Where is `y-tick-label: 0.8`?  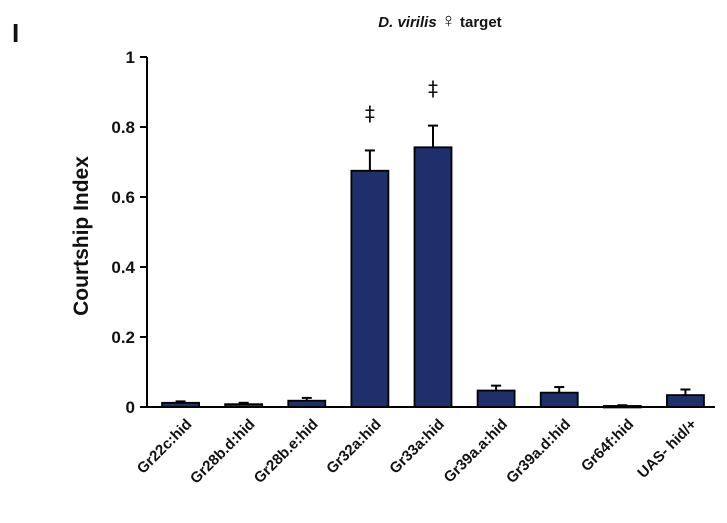 y-tick-label: 0.8 is located at coordinates (123, 127).